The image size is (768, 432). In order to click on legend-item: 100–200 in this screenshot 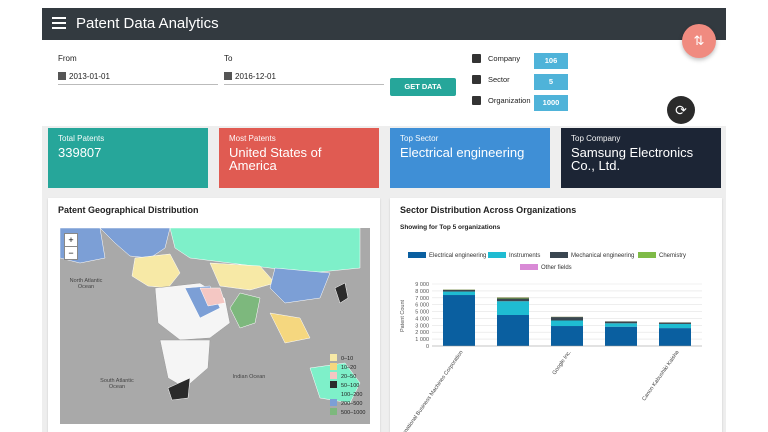, I will do `click(347, 394)`.